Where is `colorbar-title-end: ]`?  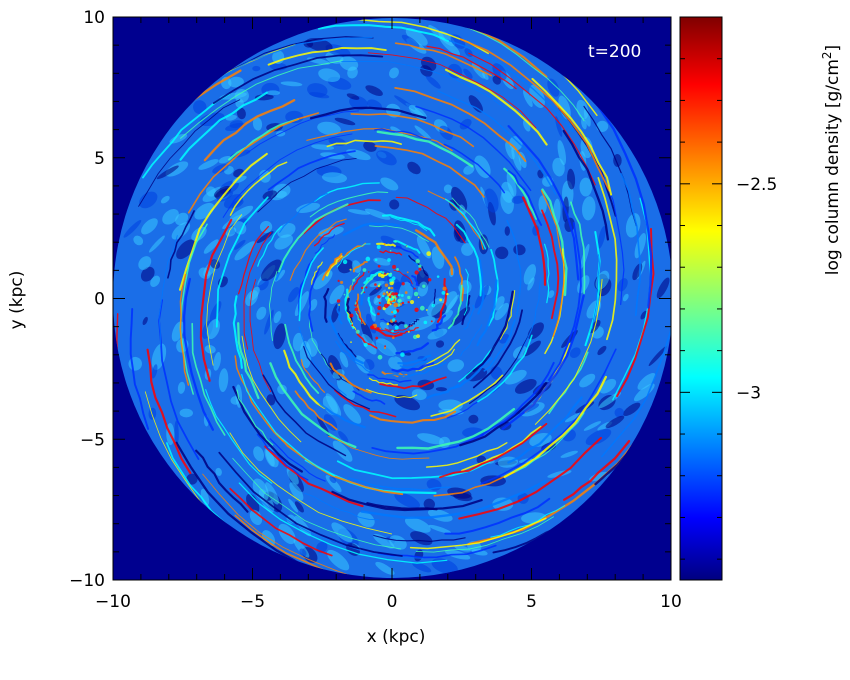
colorbar-title-end: ] is located at coordinates (833, 48).